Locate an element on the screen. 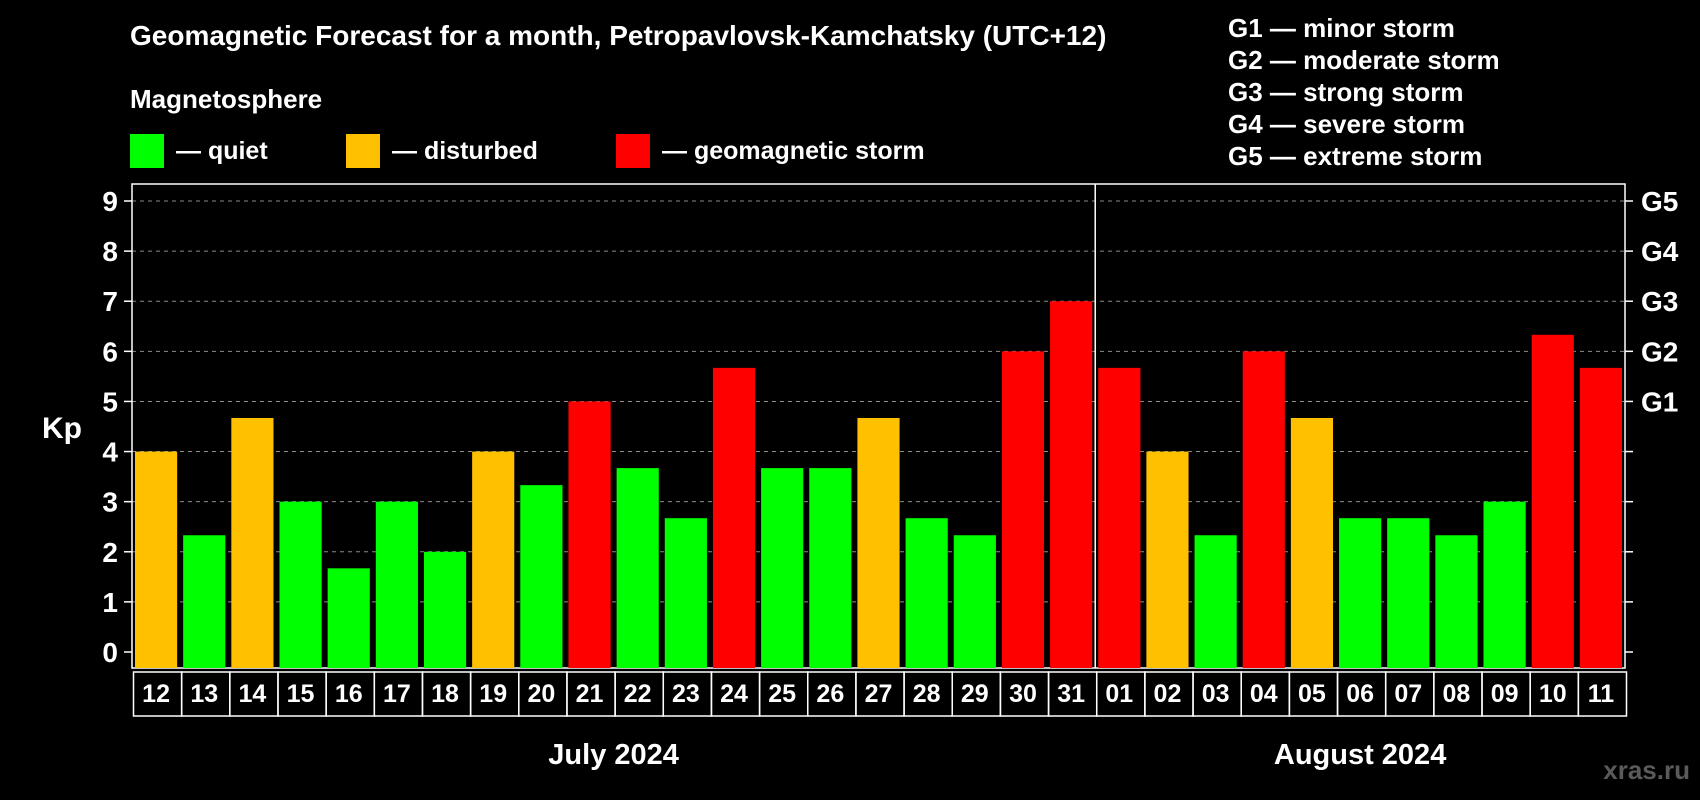 Image resolution: width=1700 pixels, height=800 pixels. x-tick-label: 02 is located at coordinates (1168, 694).